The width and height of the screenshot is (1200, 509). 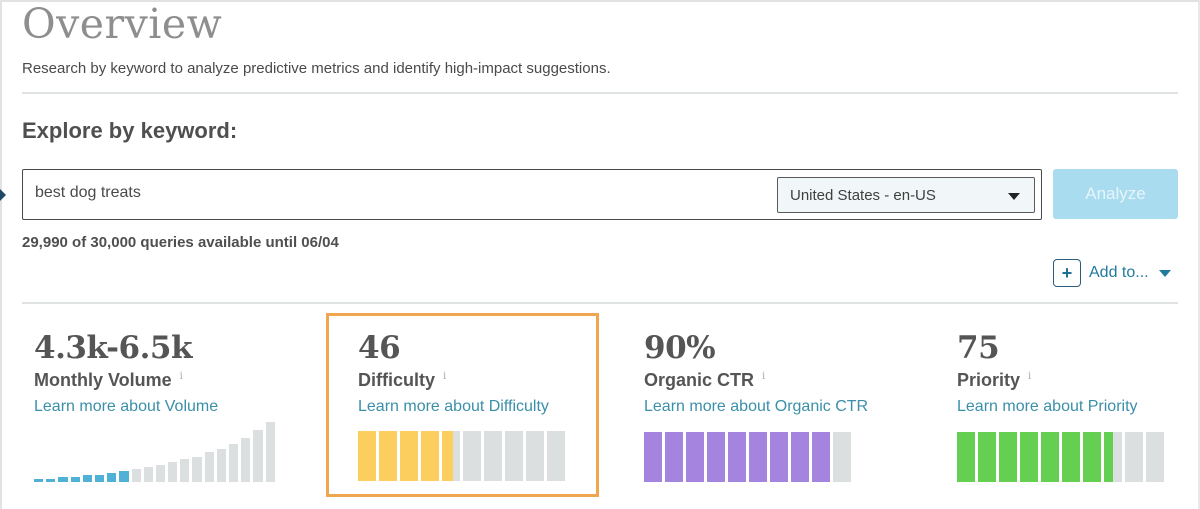 What do you see at coordinates (154, 449) in the screenshot?
I see `volume-trend-chart` at bounding box center [154, 449].